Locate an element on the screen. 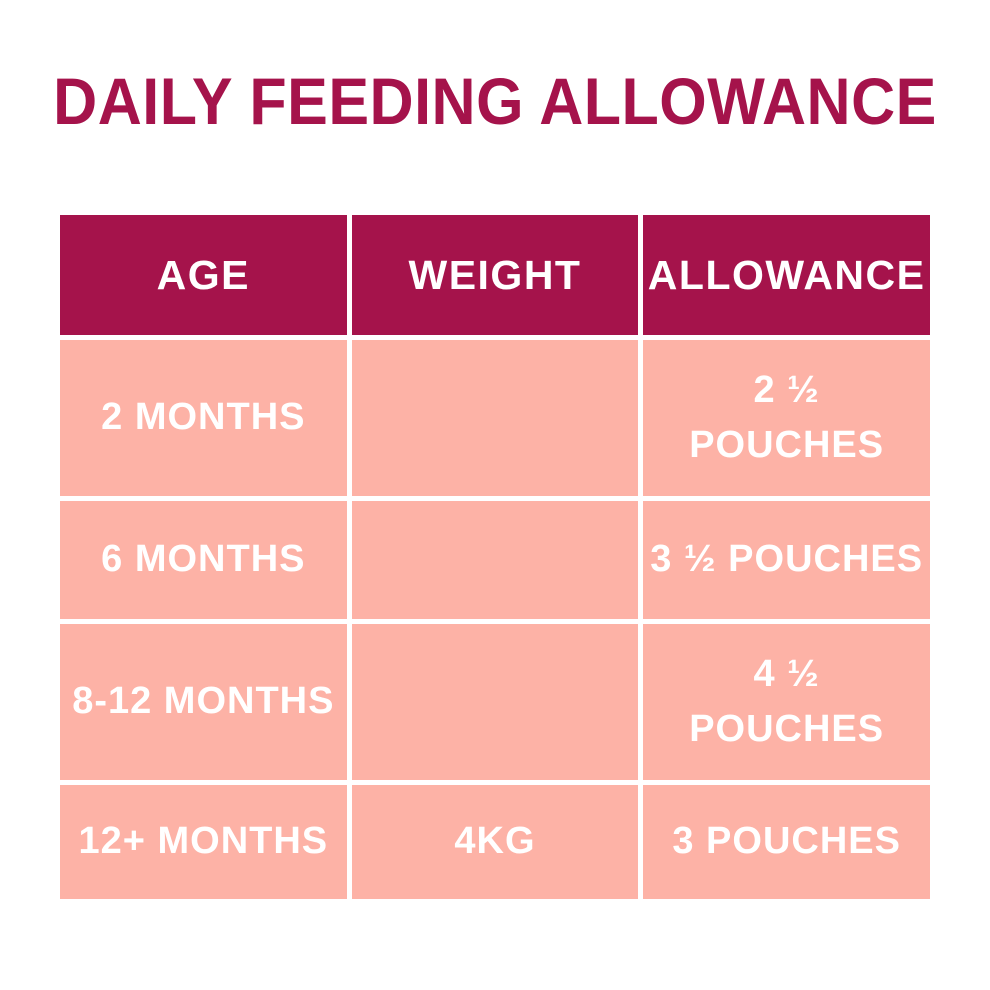  age-cell-row-1: 2 MONTHS is located at coordinates (203, 418).